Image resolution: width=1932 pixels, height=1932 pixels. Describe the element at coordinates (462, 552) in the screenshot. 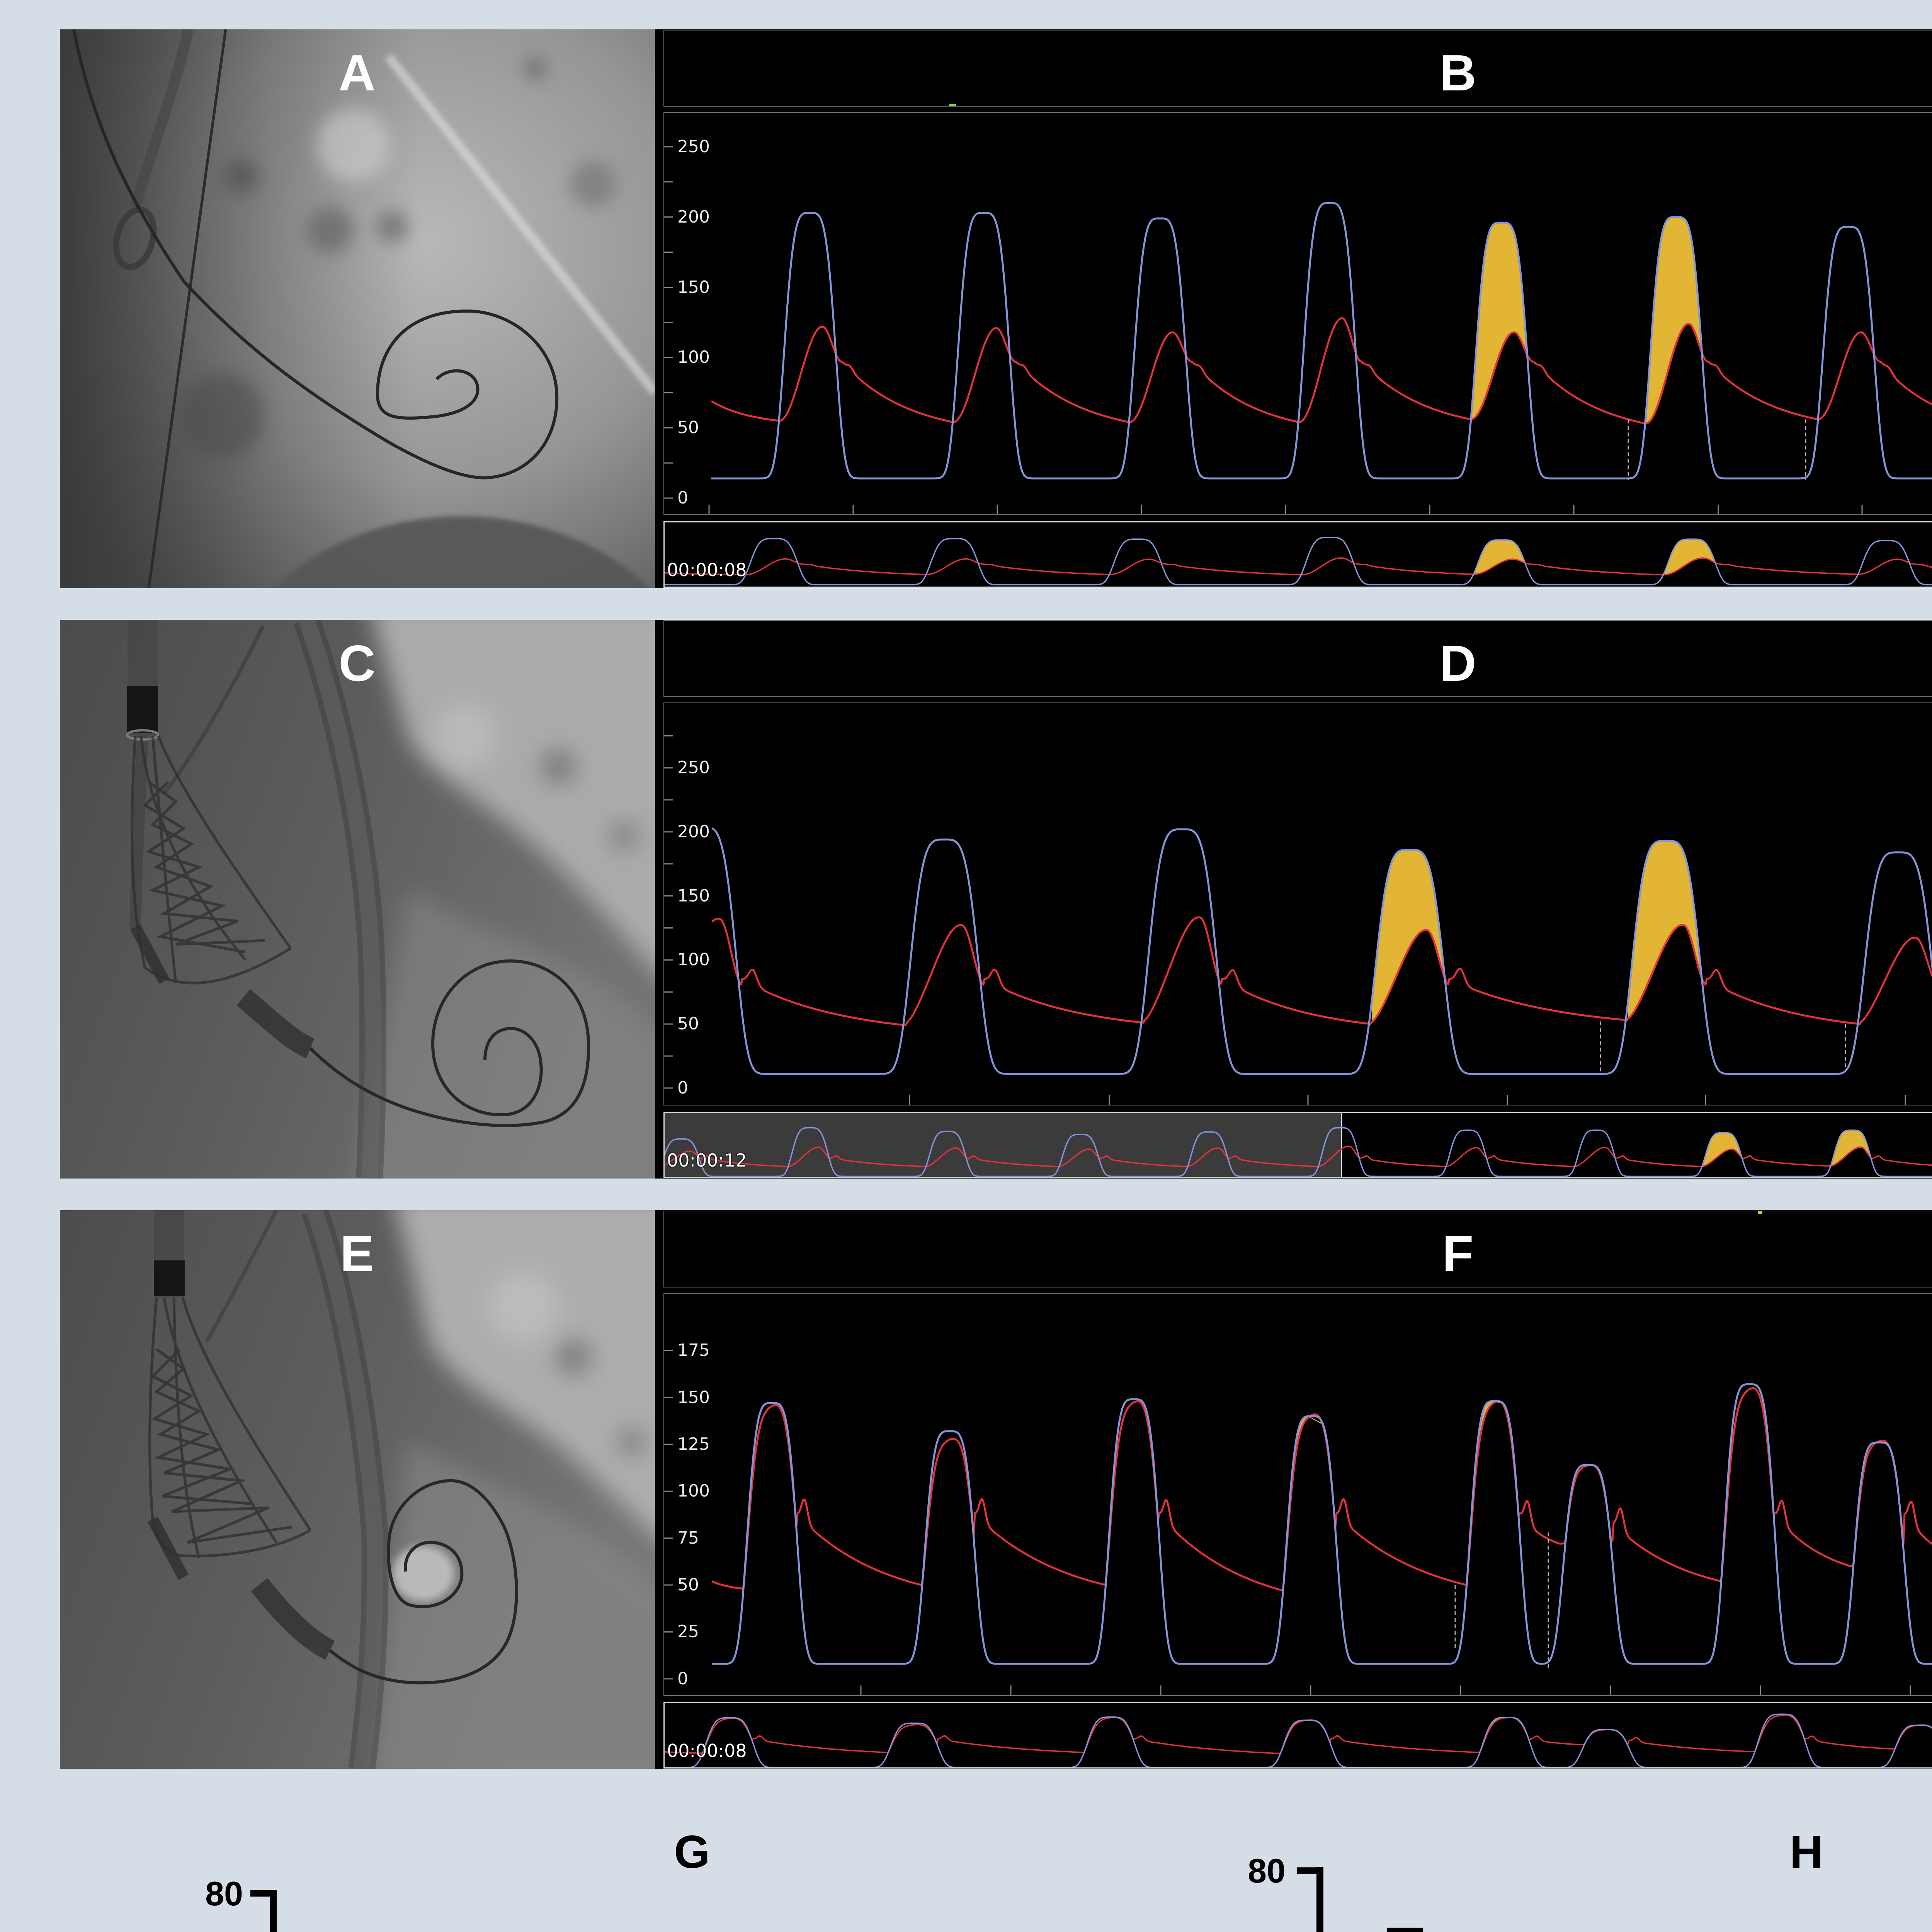

I see `diaphragm-shadow` at that location.